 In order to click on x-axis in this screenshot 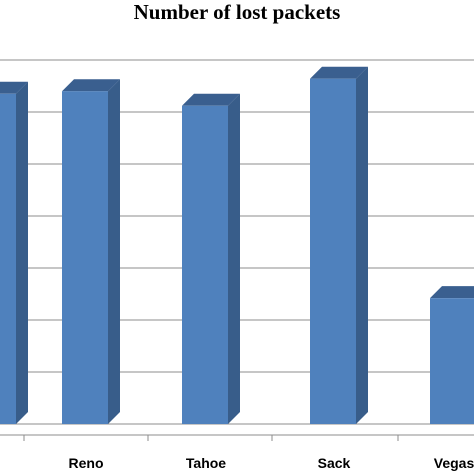, I will do `click(237, 437)`.